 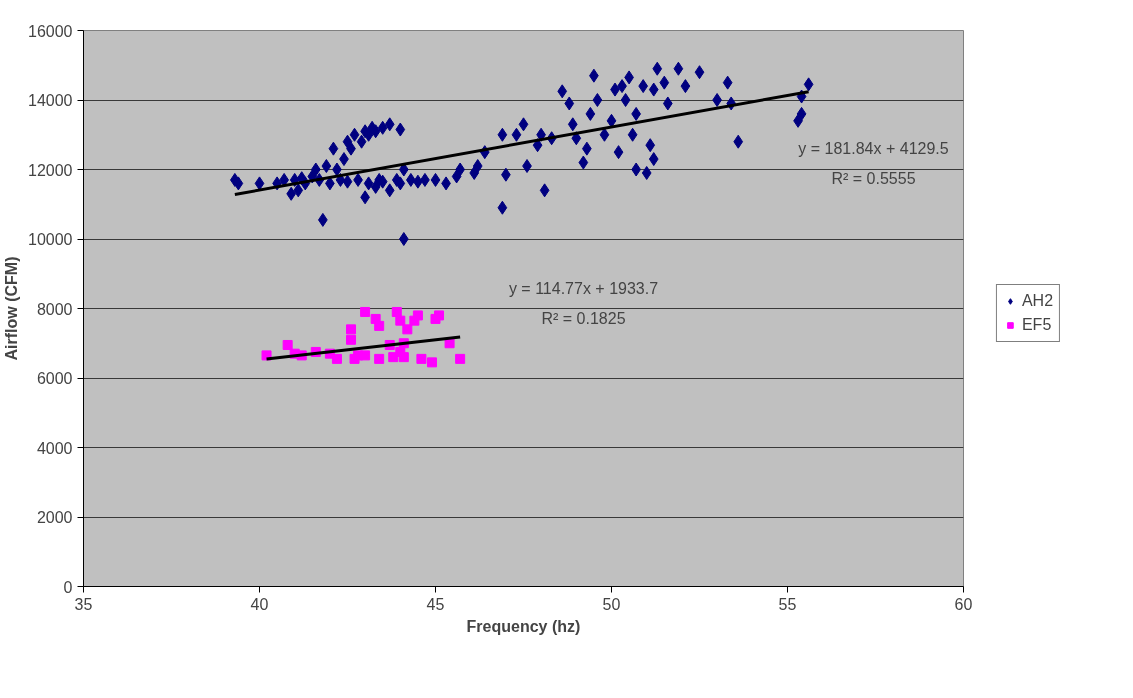 What do you see at coordinates (963, 604) in the screenshot?
I see `x-tick-label: 60` at bounding box center [963, 604].